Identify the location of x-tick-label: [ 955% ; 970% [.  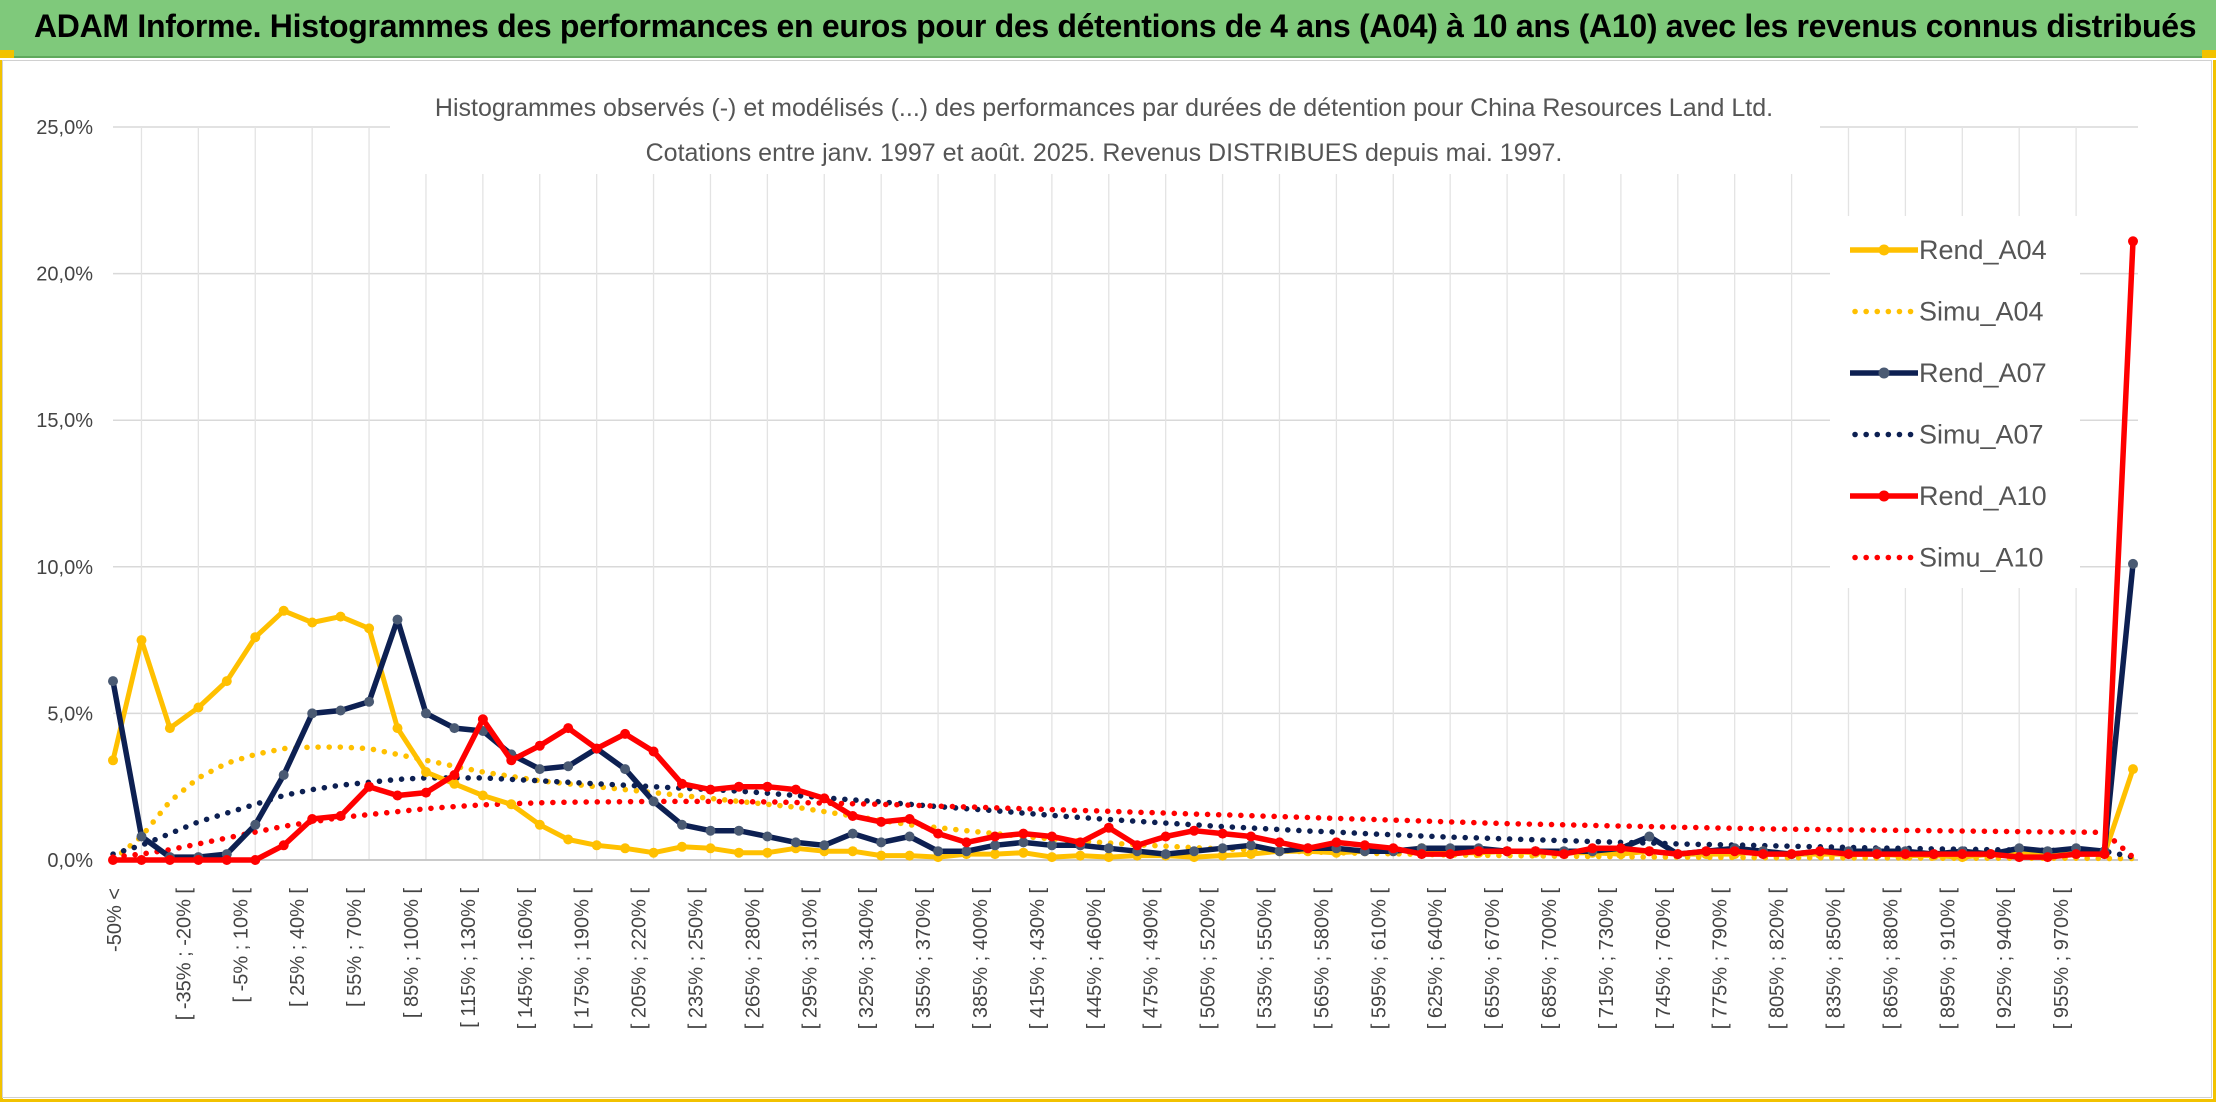
(2062, 959).